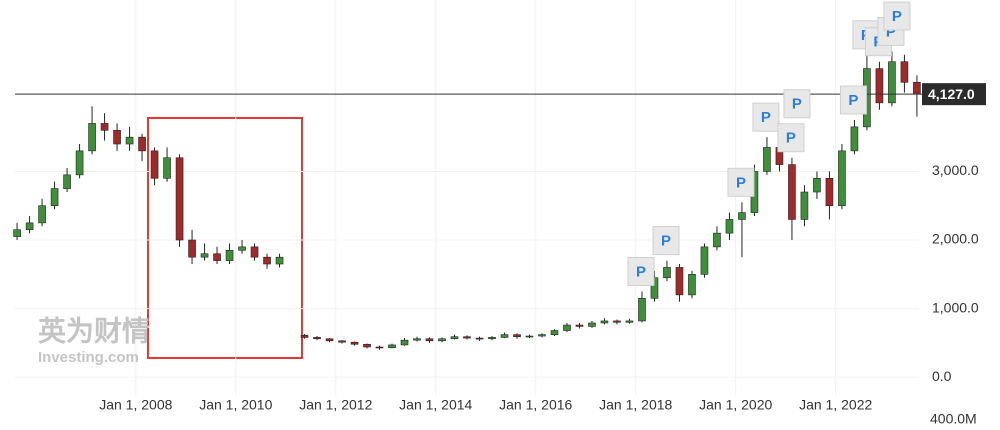  What do you see at coordinates (942, 376) in the screenshot?
I see `y-tick-label: 0.0` at bounding box center [942, 376].